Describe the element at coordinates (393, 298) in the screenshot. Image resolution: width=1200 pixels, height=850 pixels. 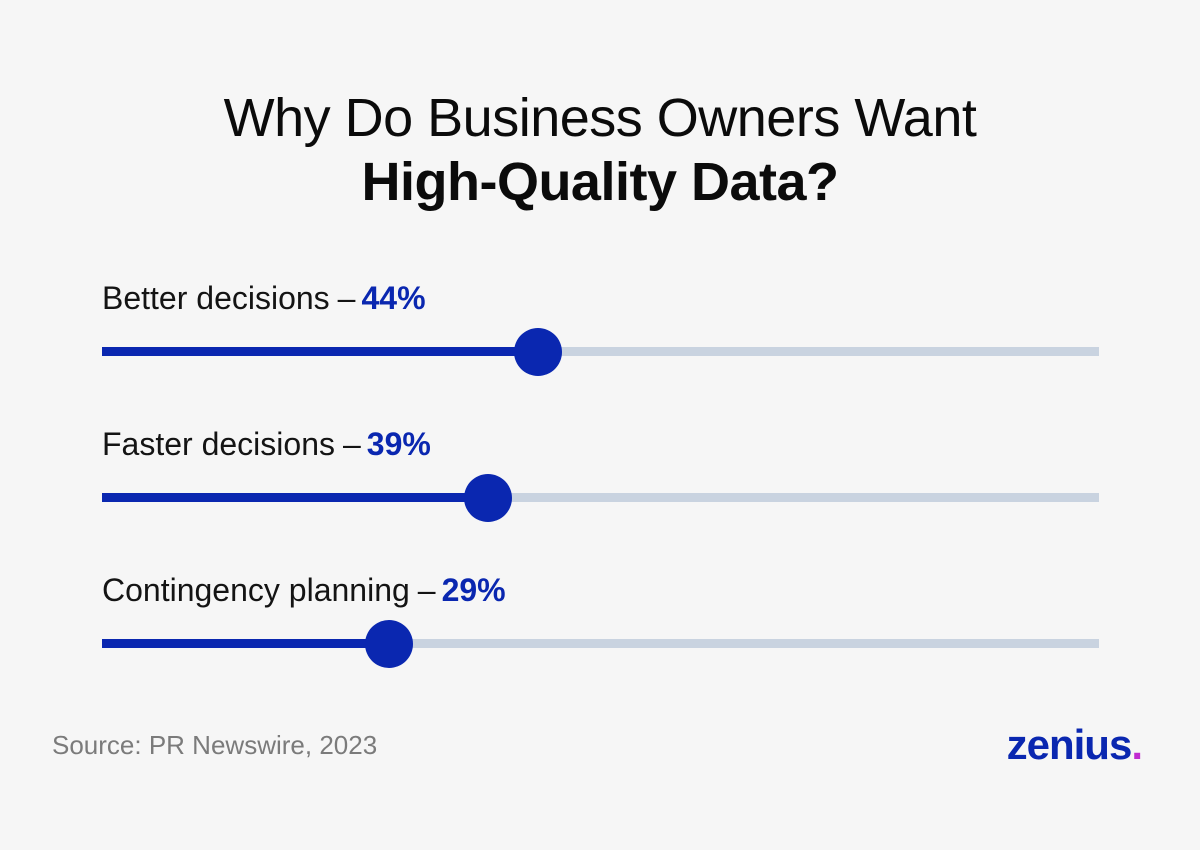
I see `value-label: 44%` at that location.